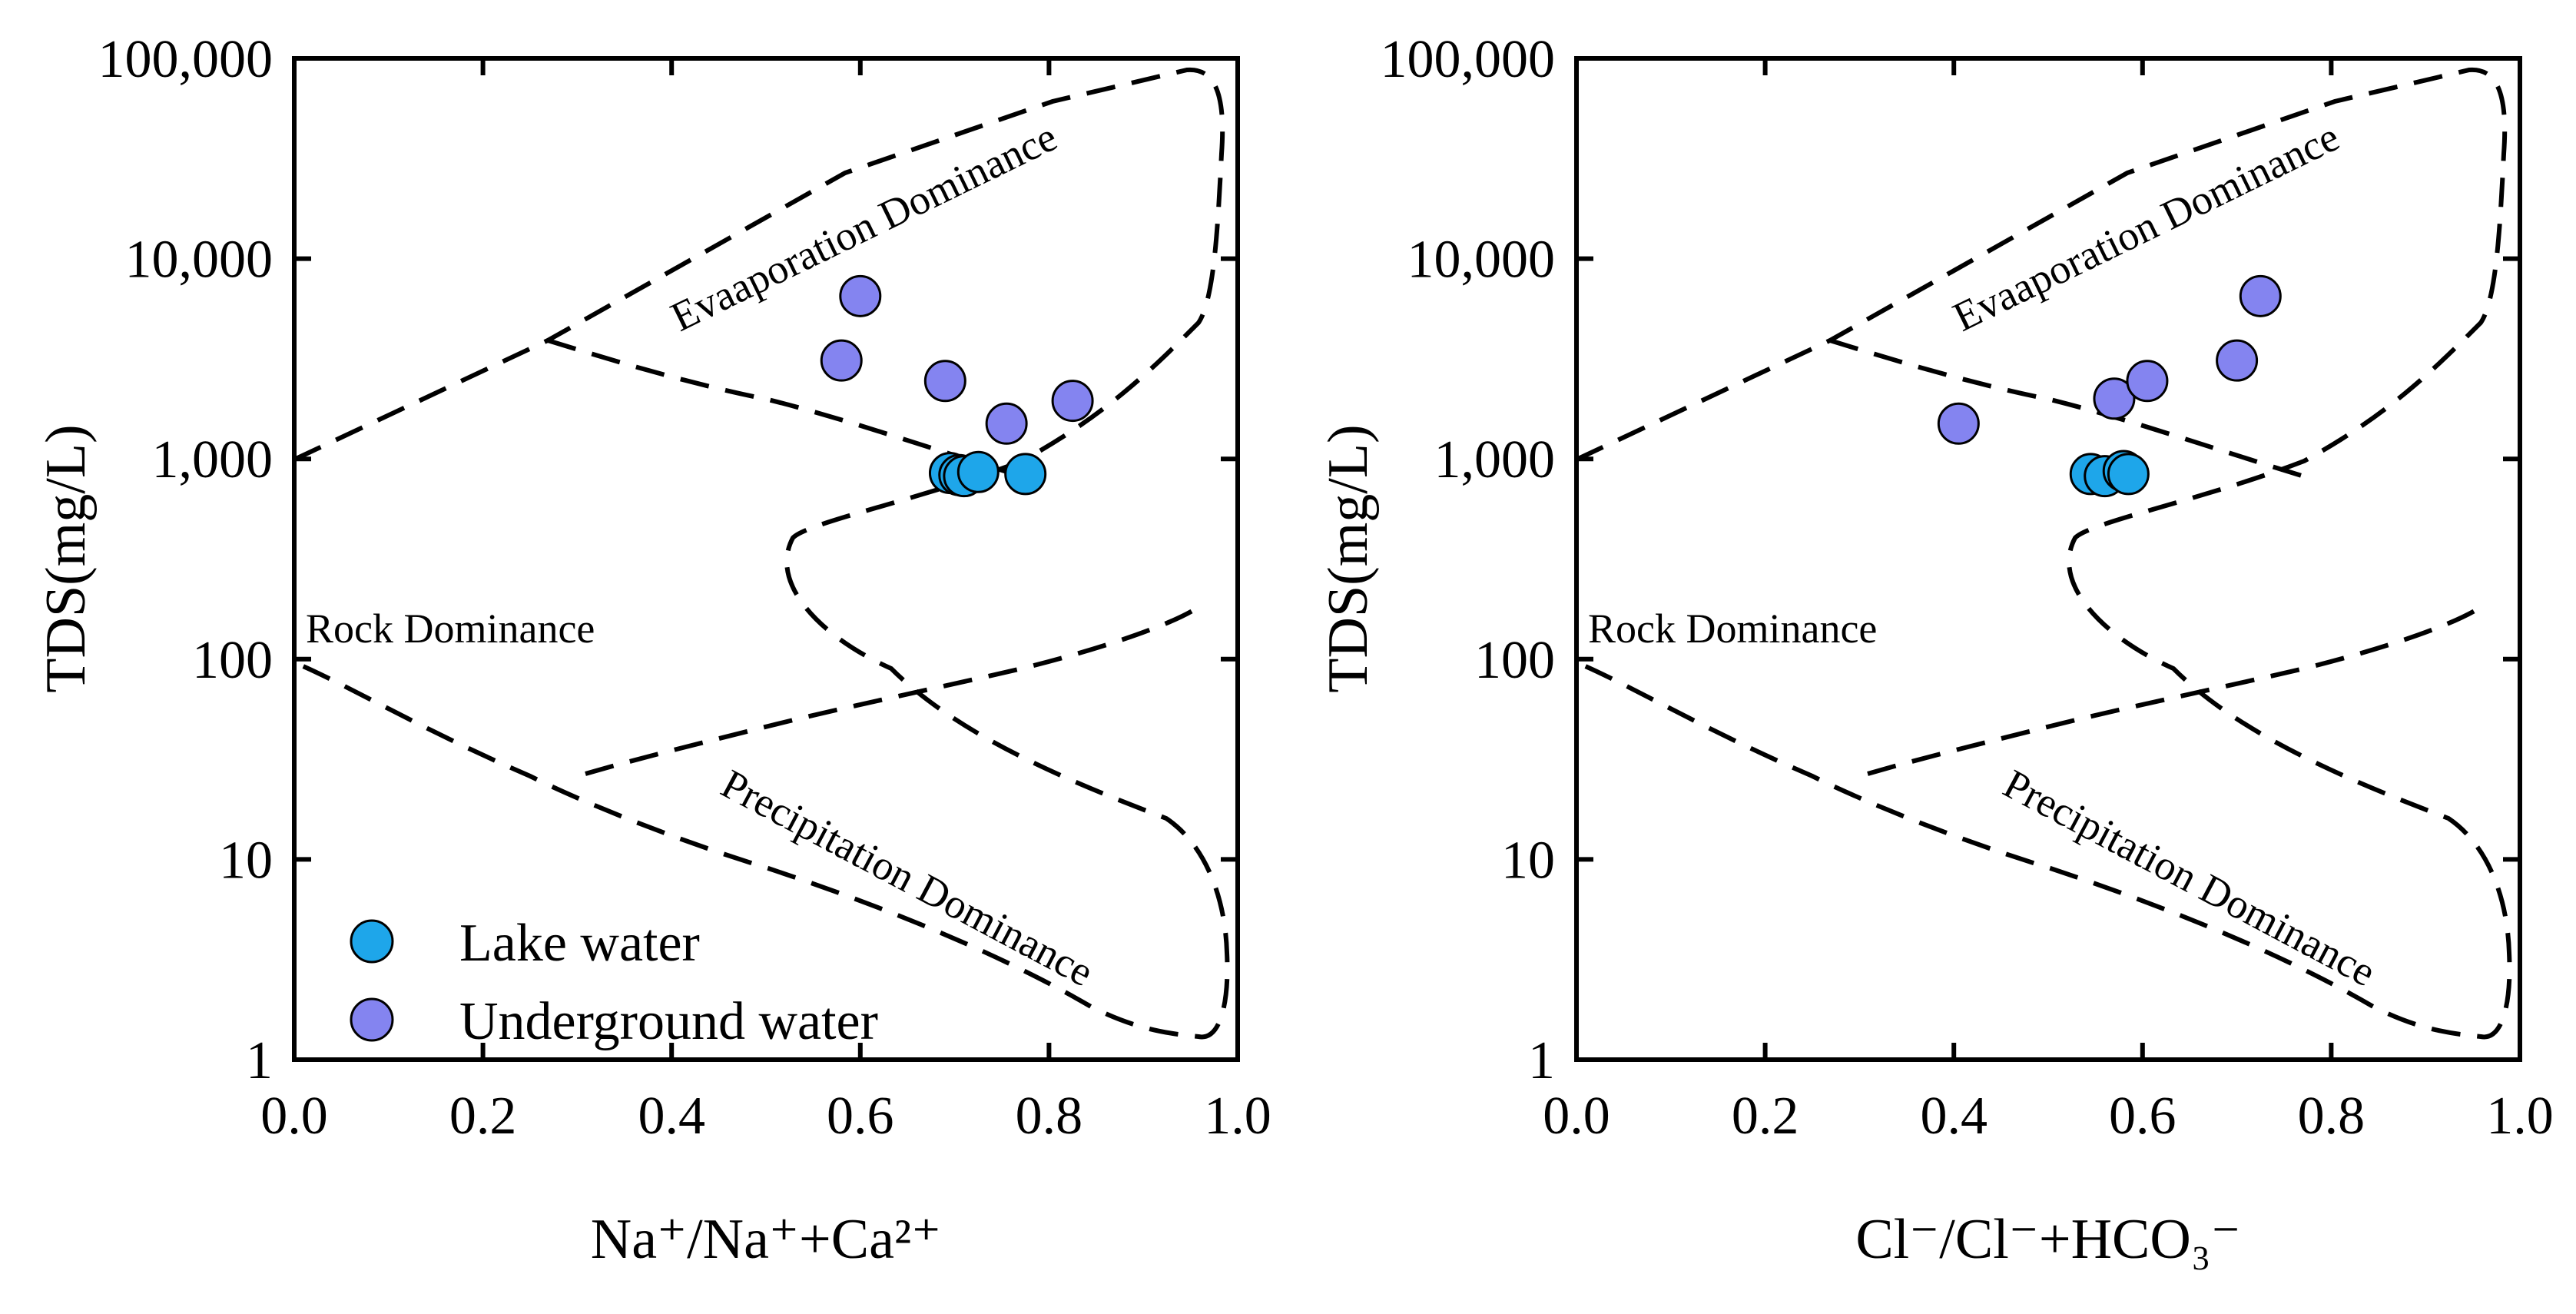 This screenshot has width=2576, height=1314. What do you see at coordinates (372, 1019) in the screenshot?
I see `legend-marker-underground-water` at bounding box center [372, 1019].